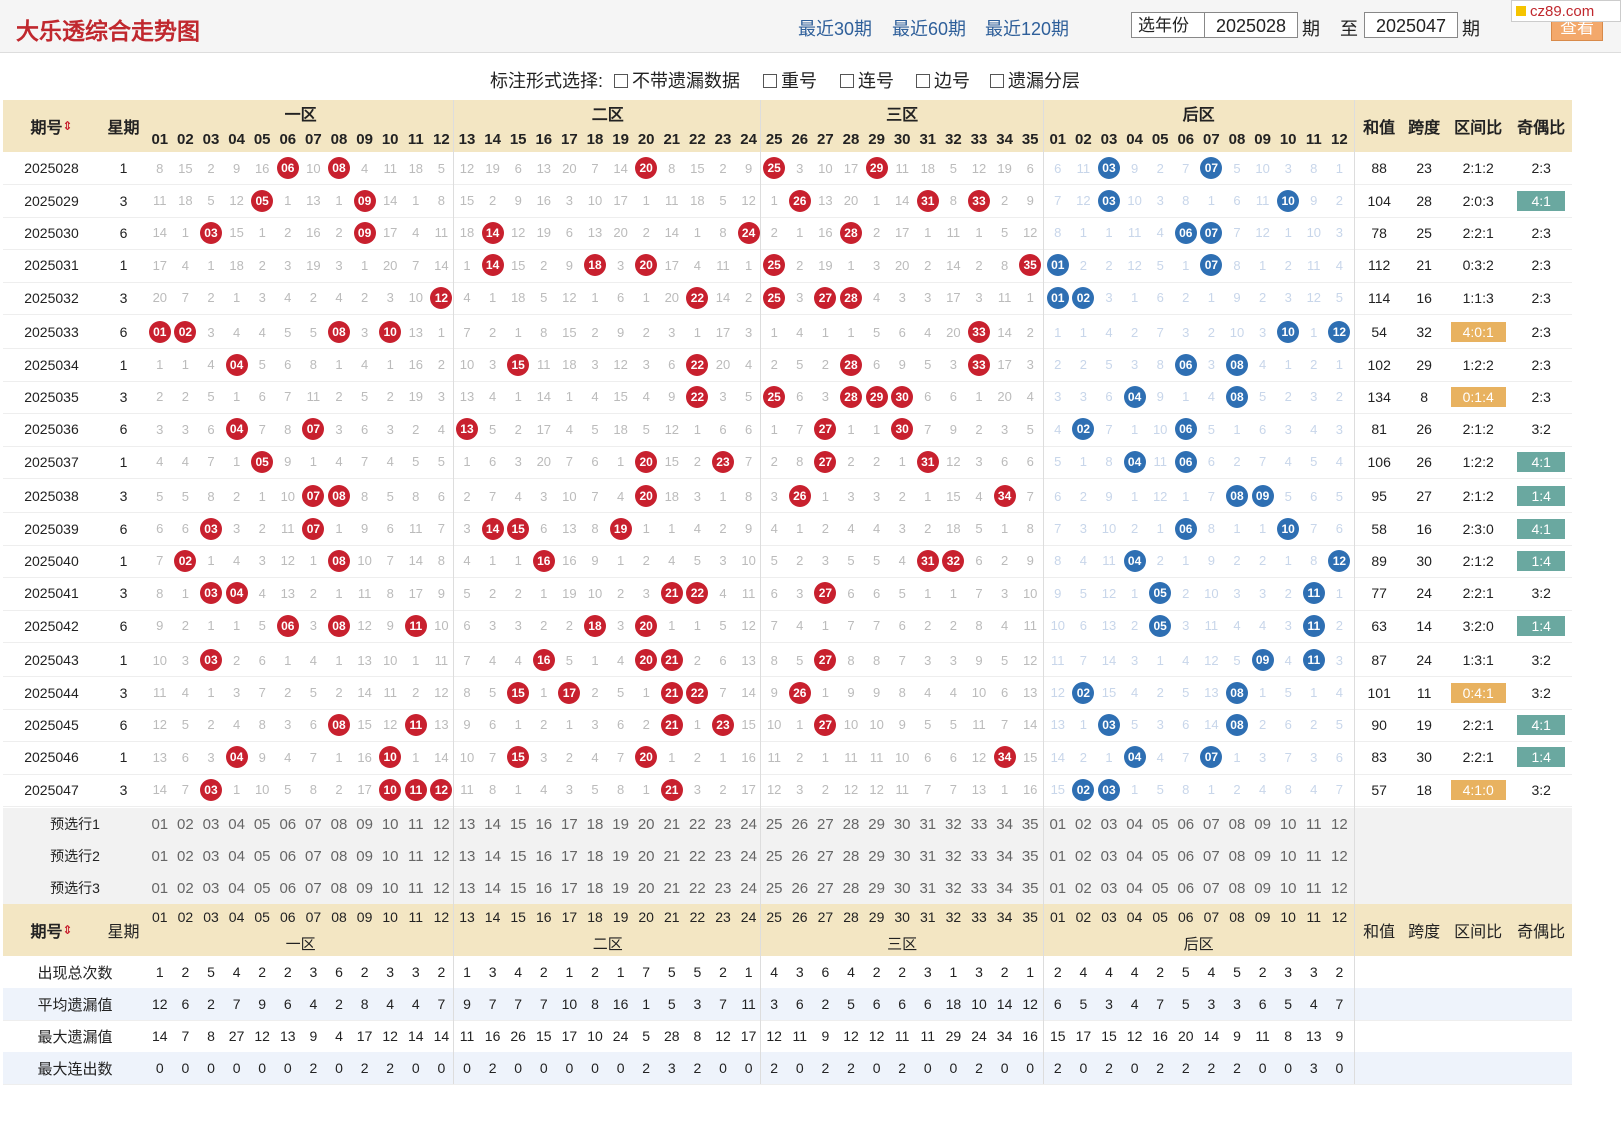  I want to click on option-no-miss: 不带遗漏数据, so click(677, 80).